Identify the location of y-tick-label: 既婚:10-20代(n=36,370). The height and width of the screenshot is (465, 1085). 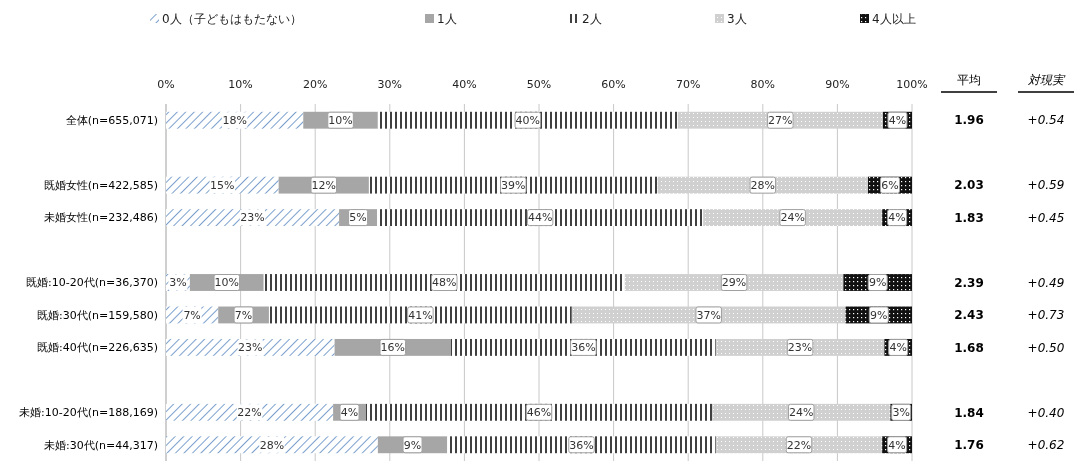
(92, 283).